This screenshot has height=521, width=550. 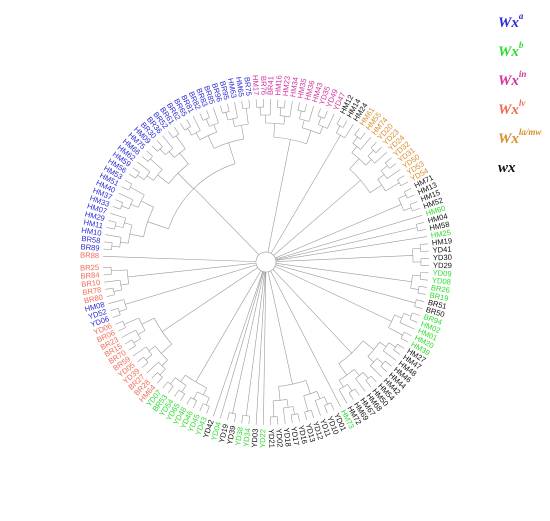 What do you see at coordinates (256, 85) in the screenshot?
I see `leaf-label: HM17` at bounding box center [256, 85].